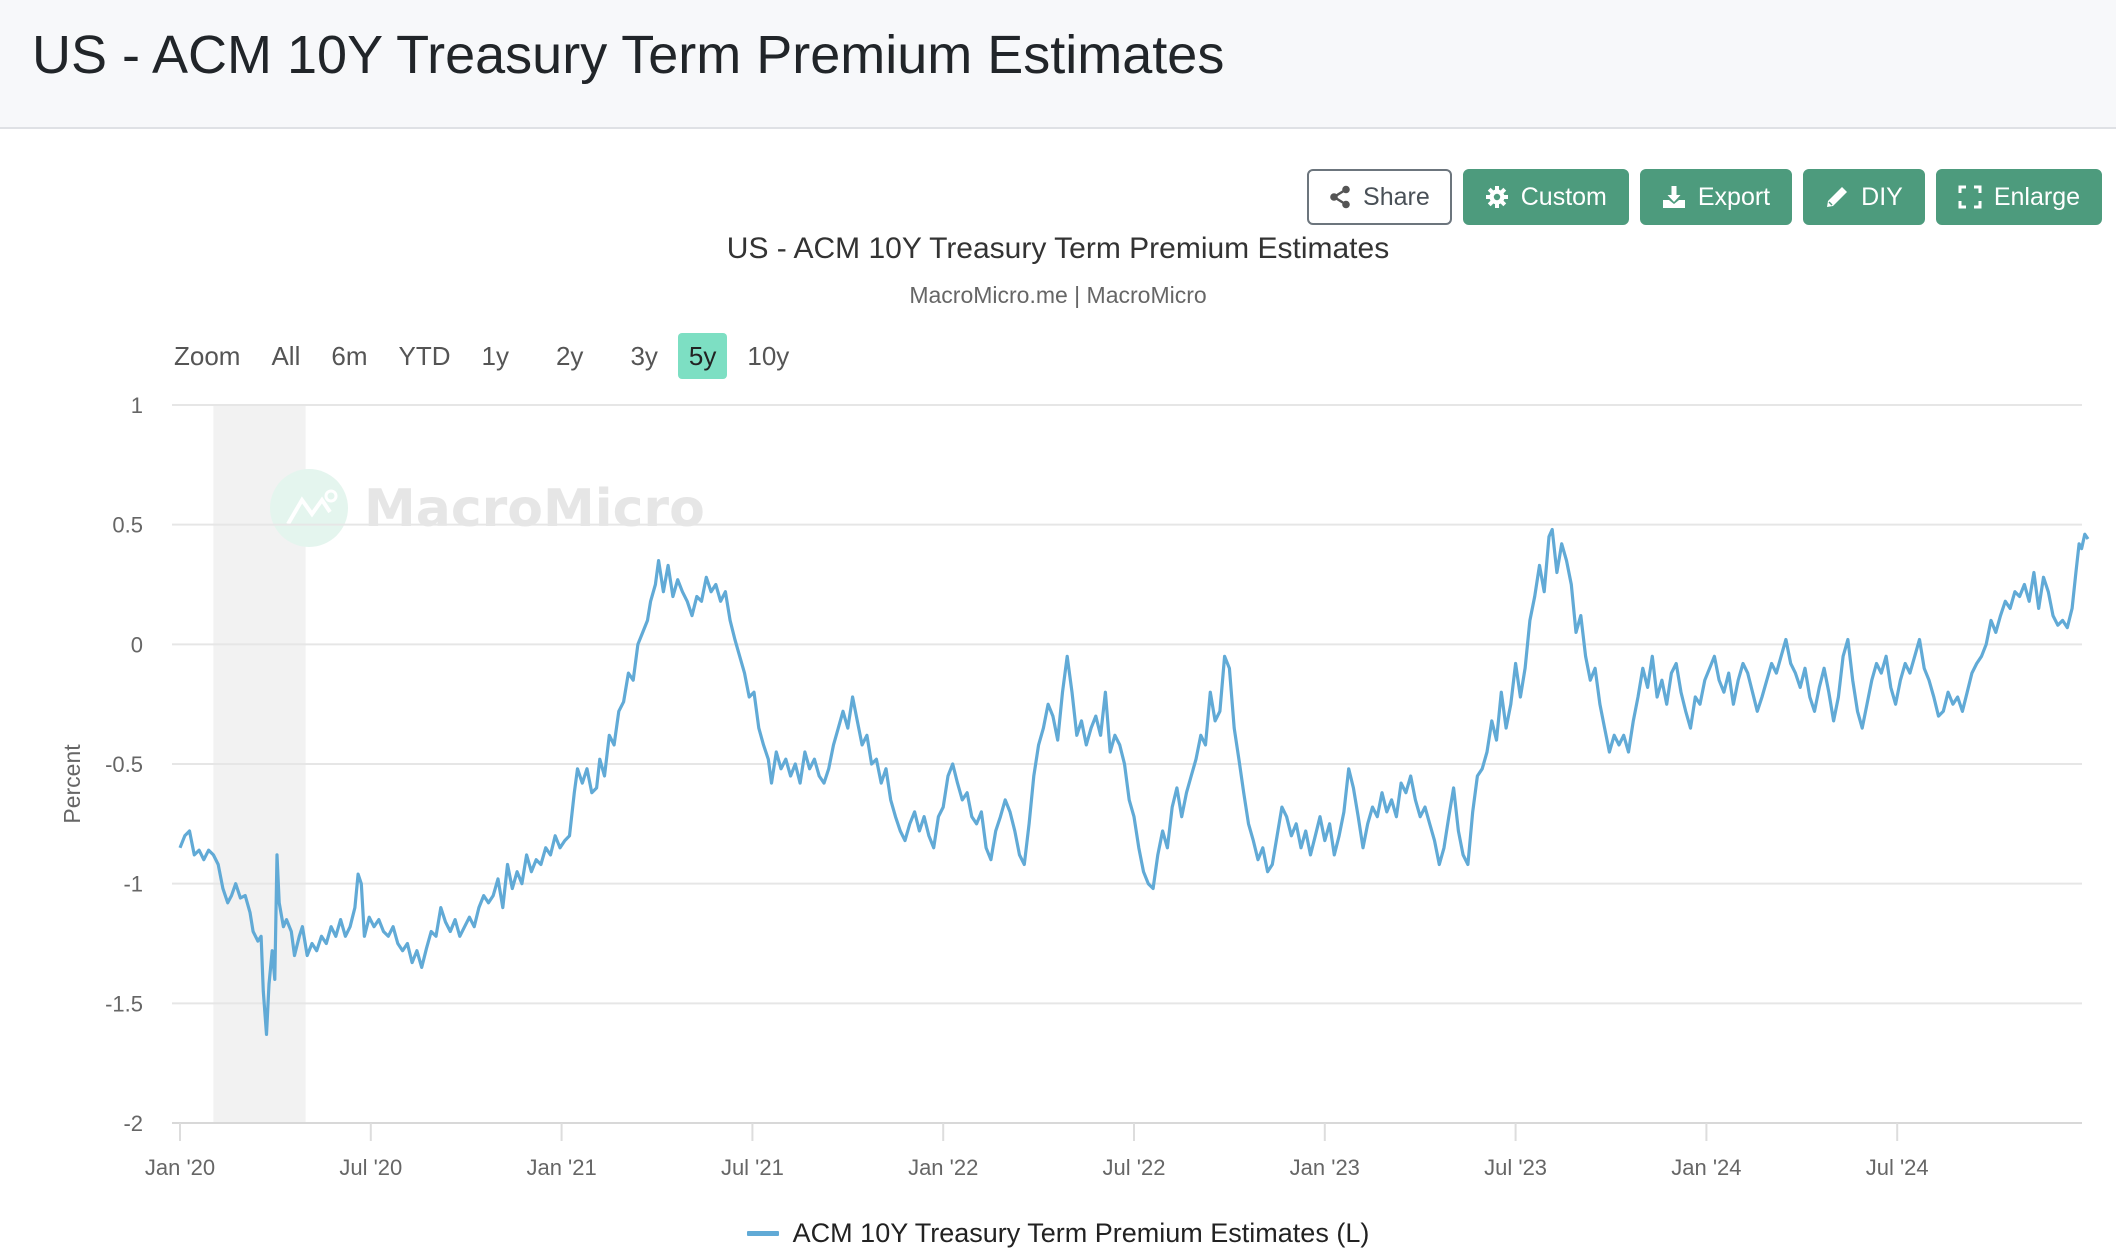  I want to click on y-tick-label: -2, so click(133, 1123).